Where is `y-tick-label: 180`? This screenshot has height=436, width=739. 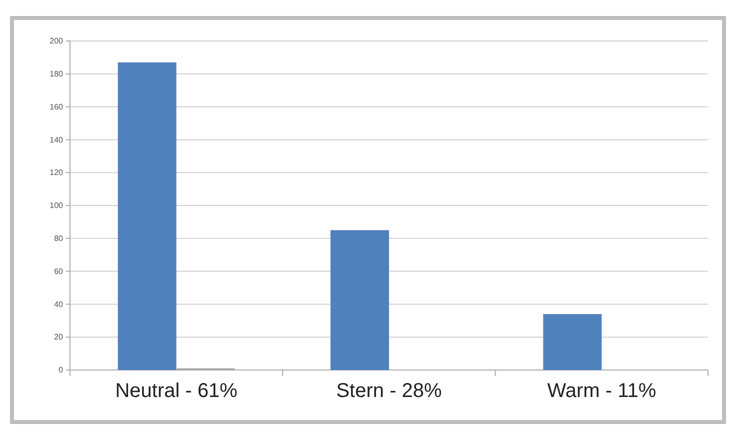
y-tick-label: 180 is located at coordinates (57, 73).